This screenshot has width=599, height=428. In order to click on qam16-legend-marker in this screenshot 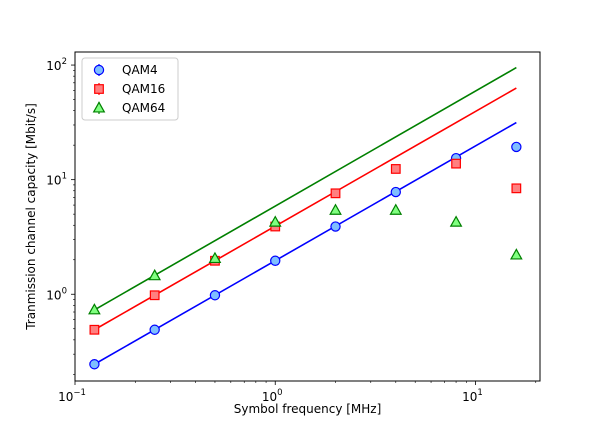, I will do `click(99, 89)`.